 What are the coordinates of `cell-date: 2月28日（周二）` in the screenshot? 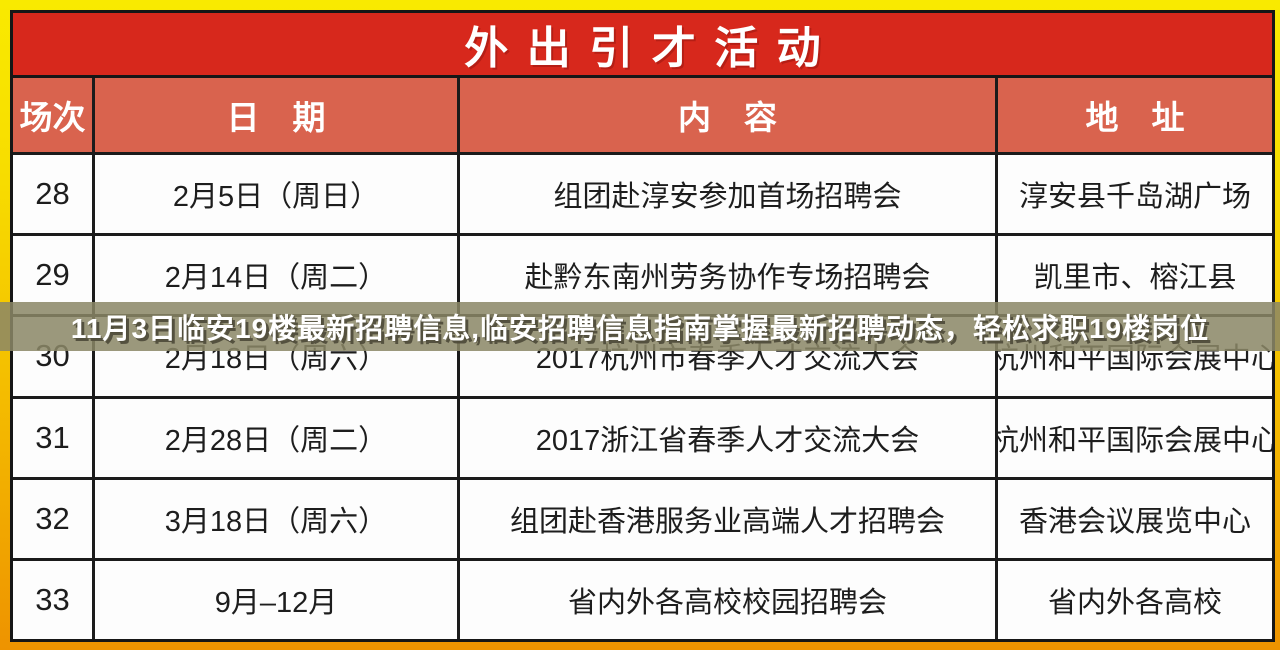 It's located at (277, 437).